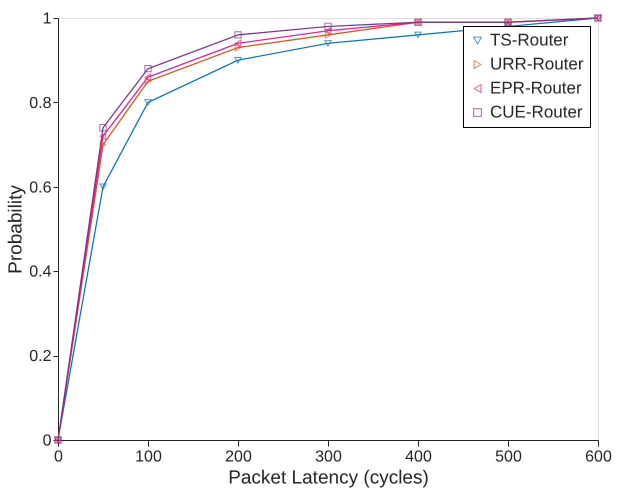  I want to click on legend-label: TS-Router, so click(529, 40).